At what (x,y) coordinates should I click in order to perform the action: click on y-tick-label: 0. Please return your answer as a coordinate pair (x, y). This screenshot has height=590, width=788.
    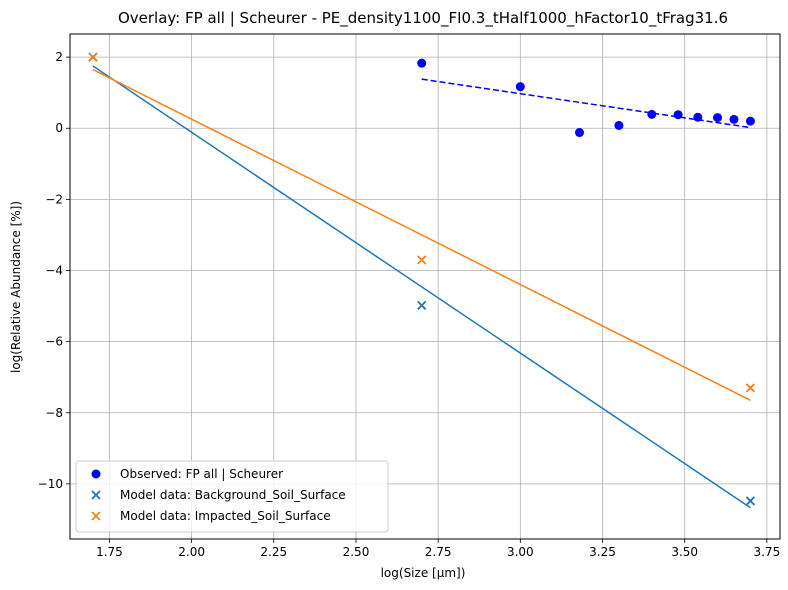
    Looking at the image, I should click on (59, 128).